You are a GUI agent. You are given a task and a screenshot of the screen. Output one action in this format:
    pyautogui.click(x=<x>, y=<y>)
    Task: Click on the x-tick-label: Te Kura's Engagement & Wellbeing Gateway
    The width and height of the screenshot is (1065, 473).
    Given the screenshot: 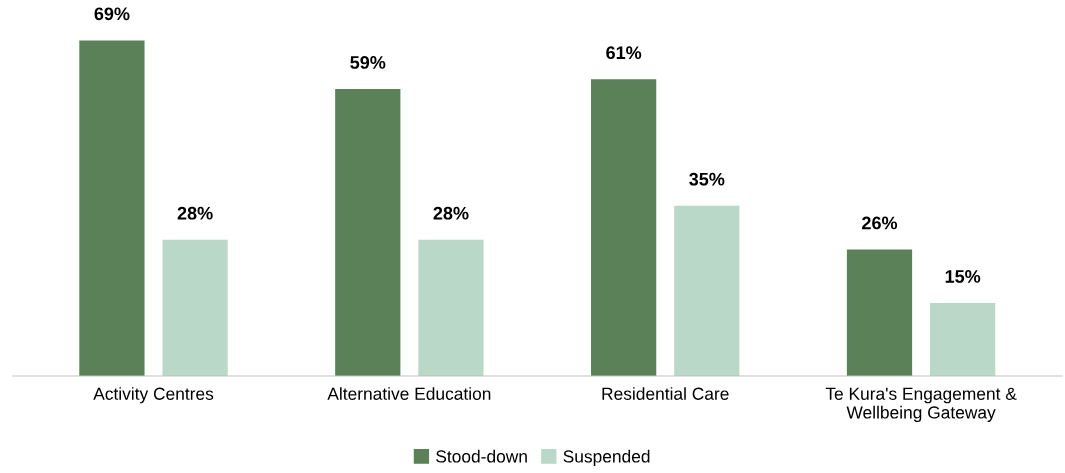 What is the action you would take?
    pyautogui.click(x=921, y=405)
    